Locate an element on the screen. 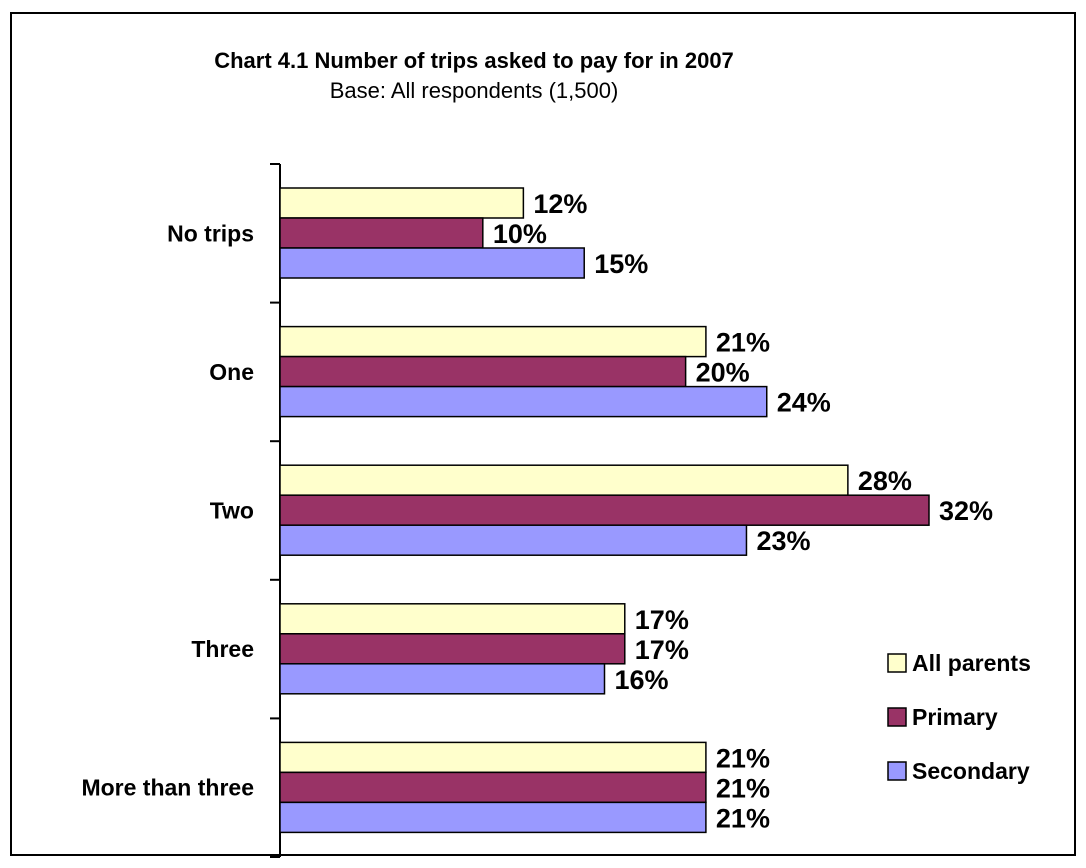  category-label: Two is located at coordinates (232, 511).